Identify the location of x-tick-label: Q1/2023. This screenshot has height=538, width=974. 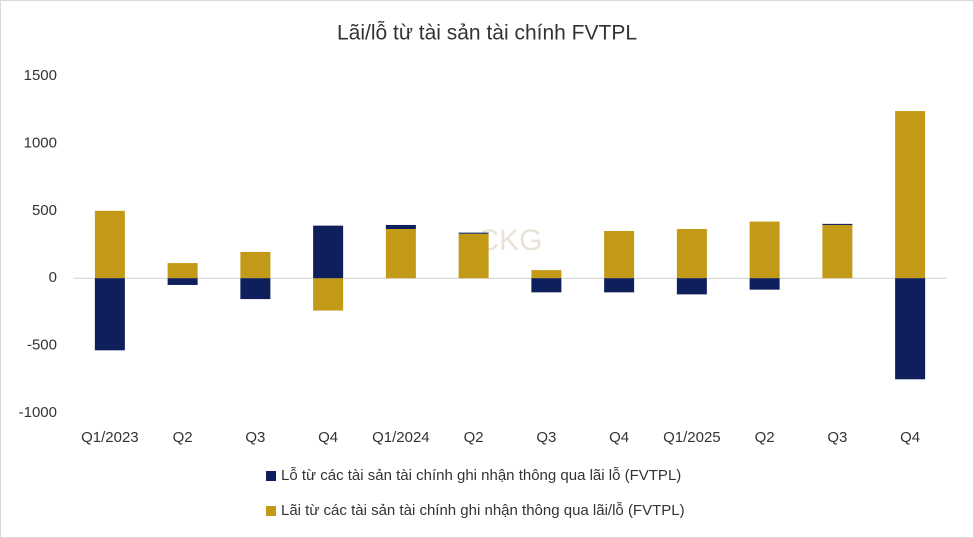
(110, 437).